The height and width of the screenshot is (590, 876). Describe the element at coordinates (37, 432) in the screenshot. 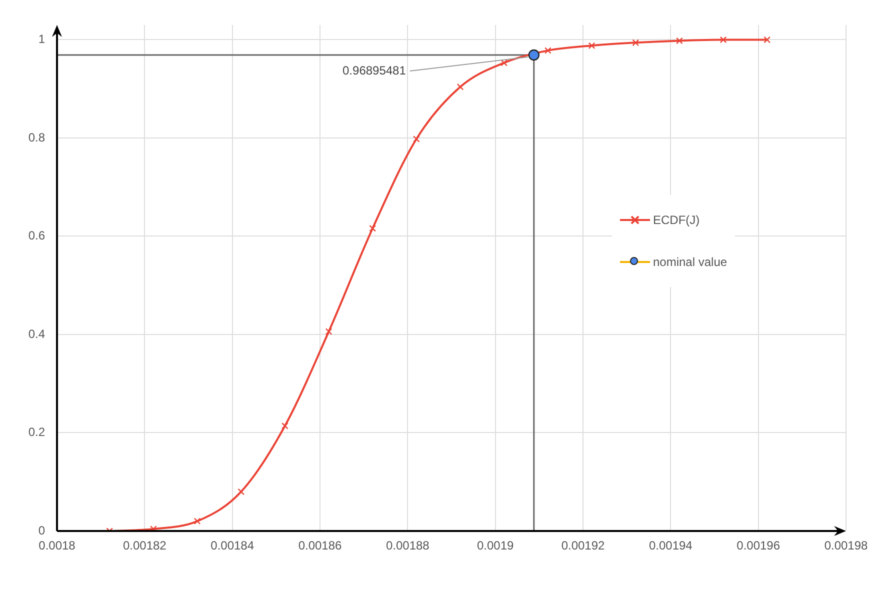

I see `y-tick-label: 0.2` at that location.